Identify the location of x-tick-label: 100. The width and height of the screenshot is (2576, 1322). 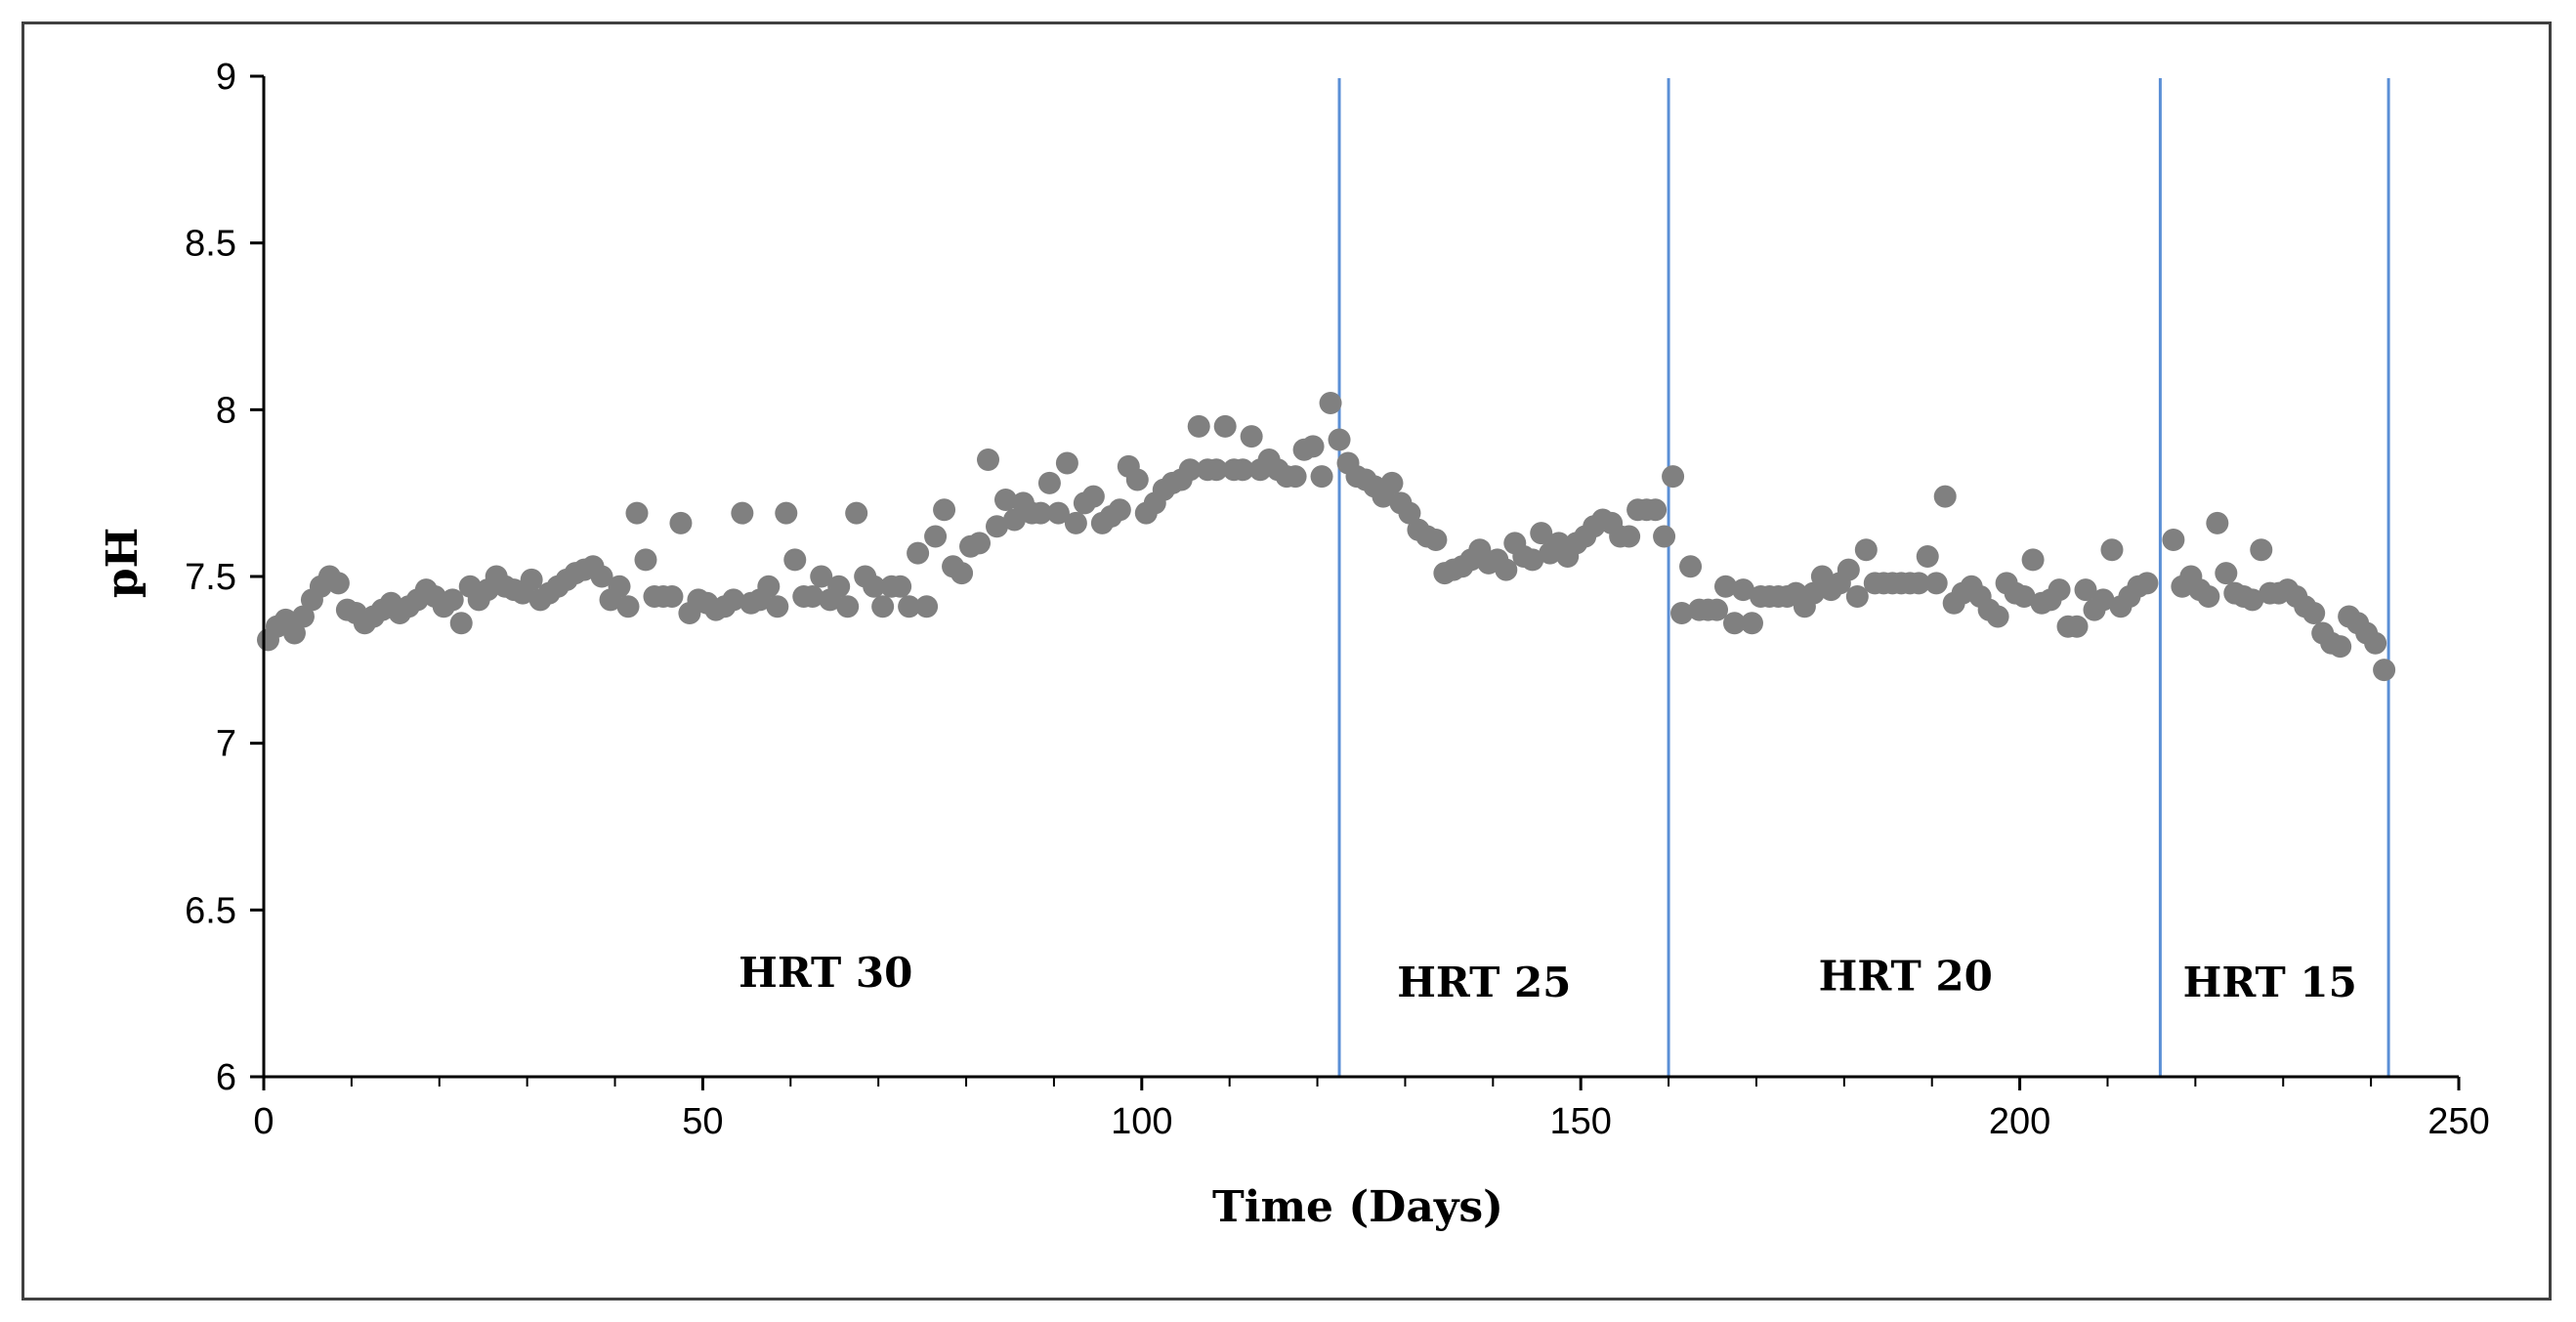
(1141, 1121).